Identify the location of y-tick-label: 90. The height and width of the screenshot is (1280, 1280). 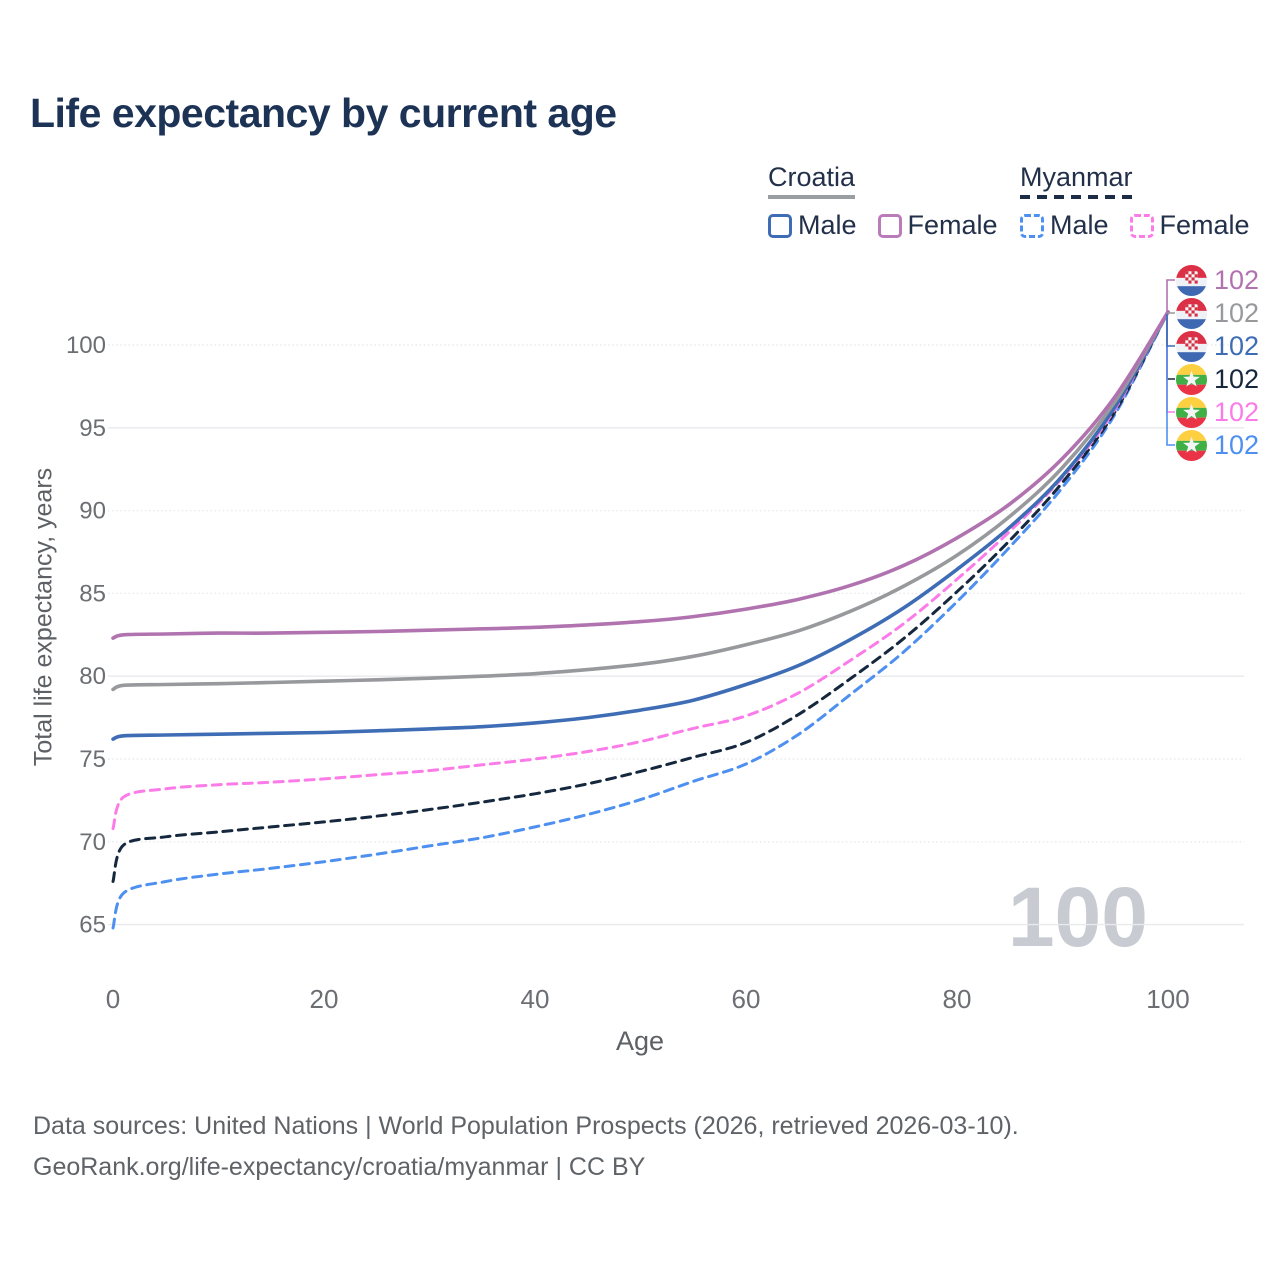
(92, 511).